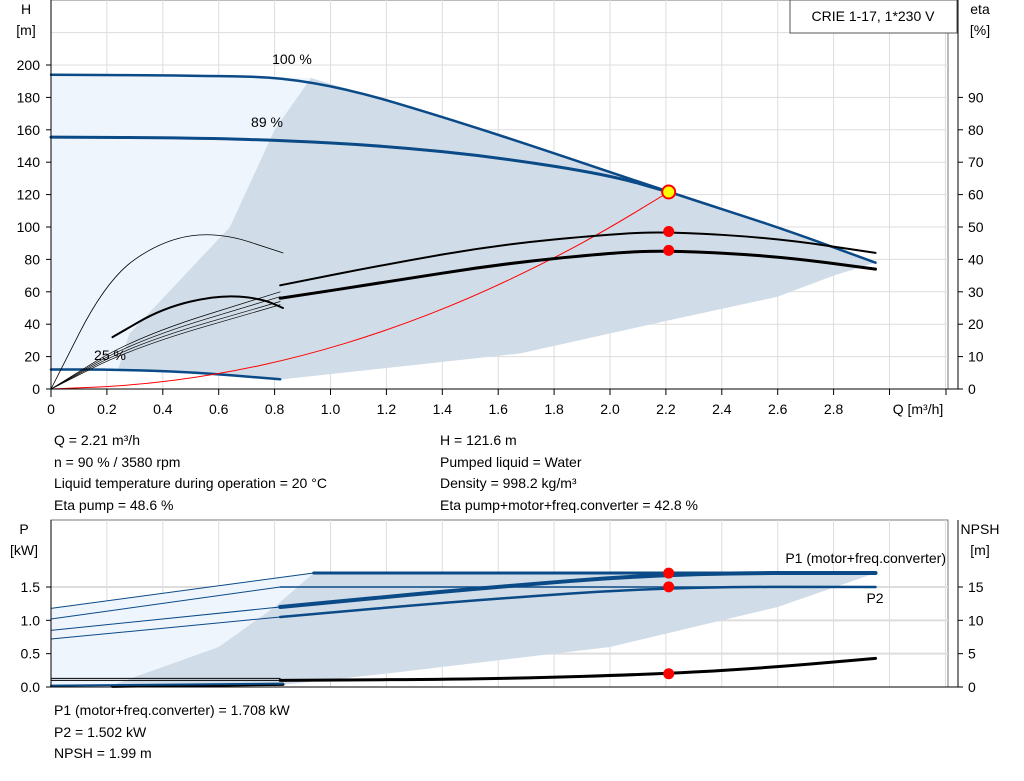 The width and height of the screenshot is (1024, 781). Describe the element at coordinates (100, 731) in the screenshot. I see `info-p2: P2 = 1.502 kW` at that location.